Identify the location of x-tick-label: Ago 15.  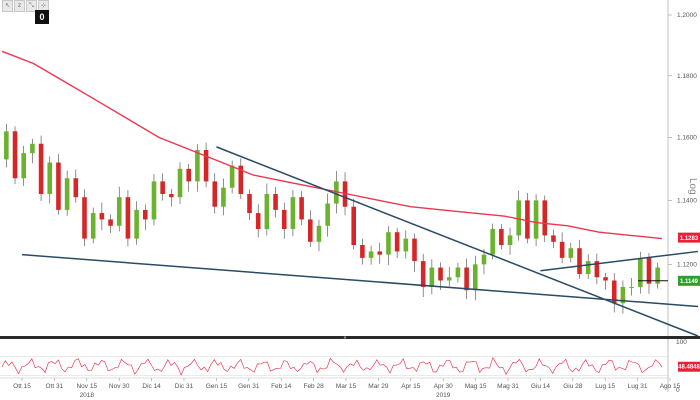
(670, 386).